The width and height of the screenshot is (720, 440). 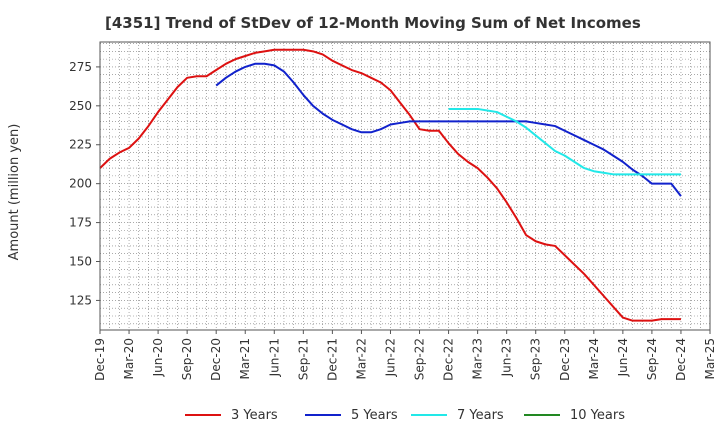 I want to click on x-tick-label: Dec-19, so click(x=100, y=359).